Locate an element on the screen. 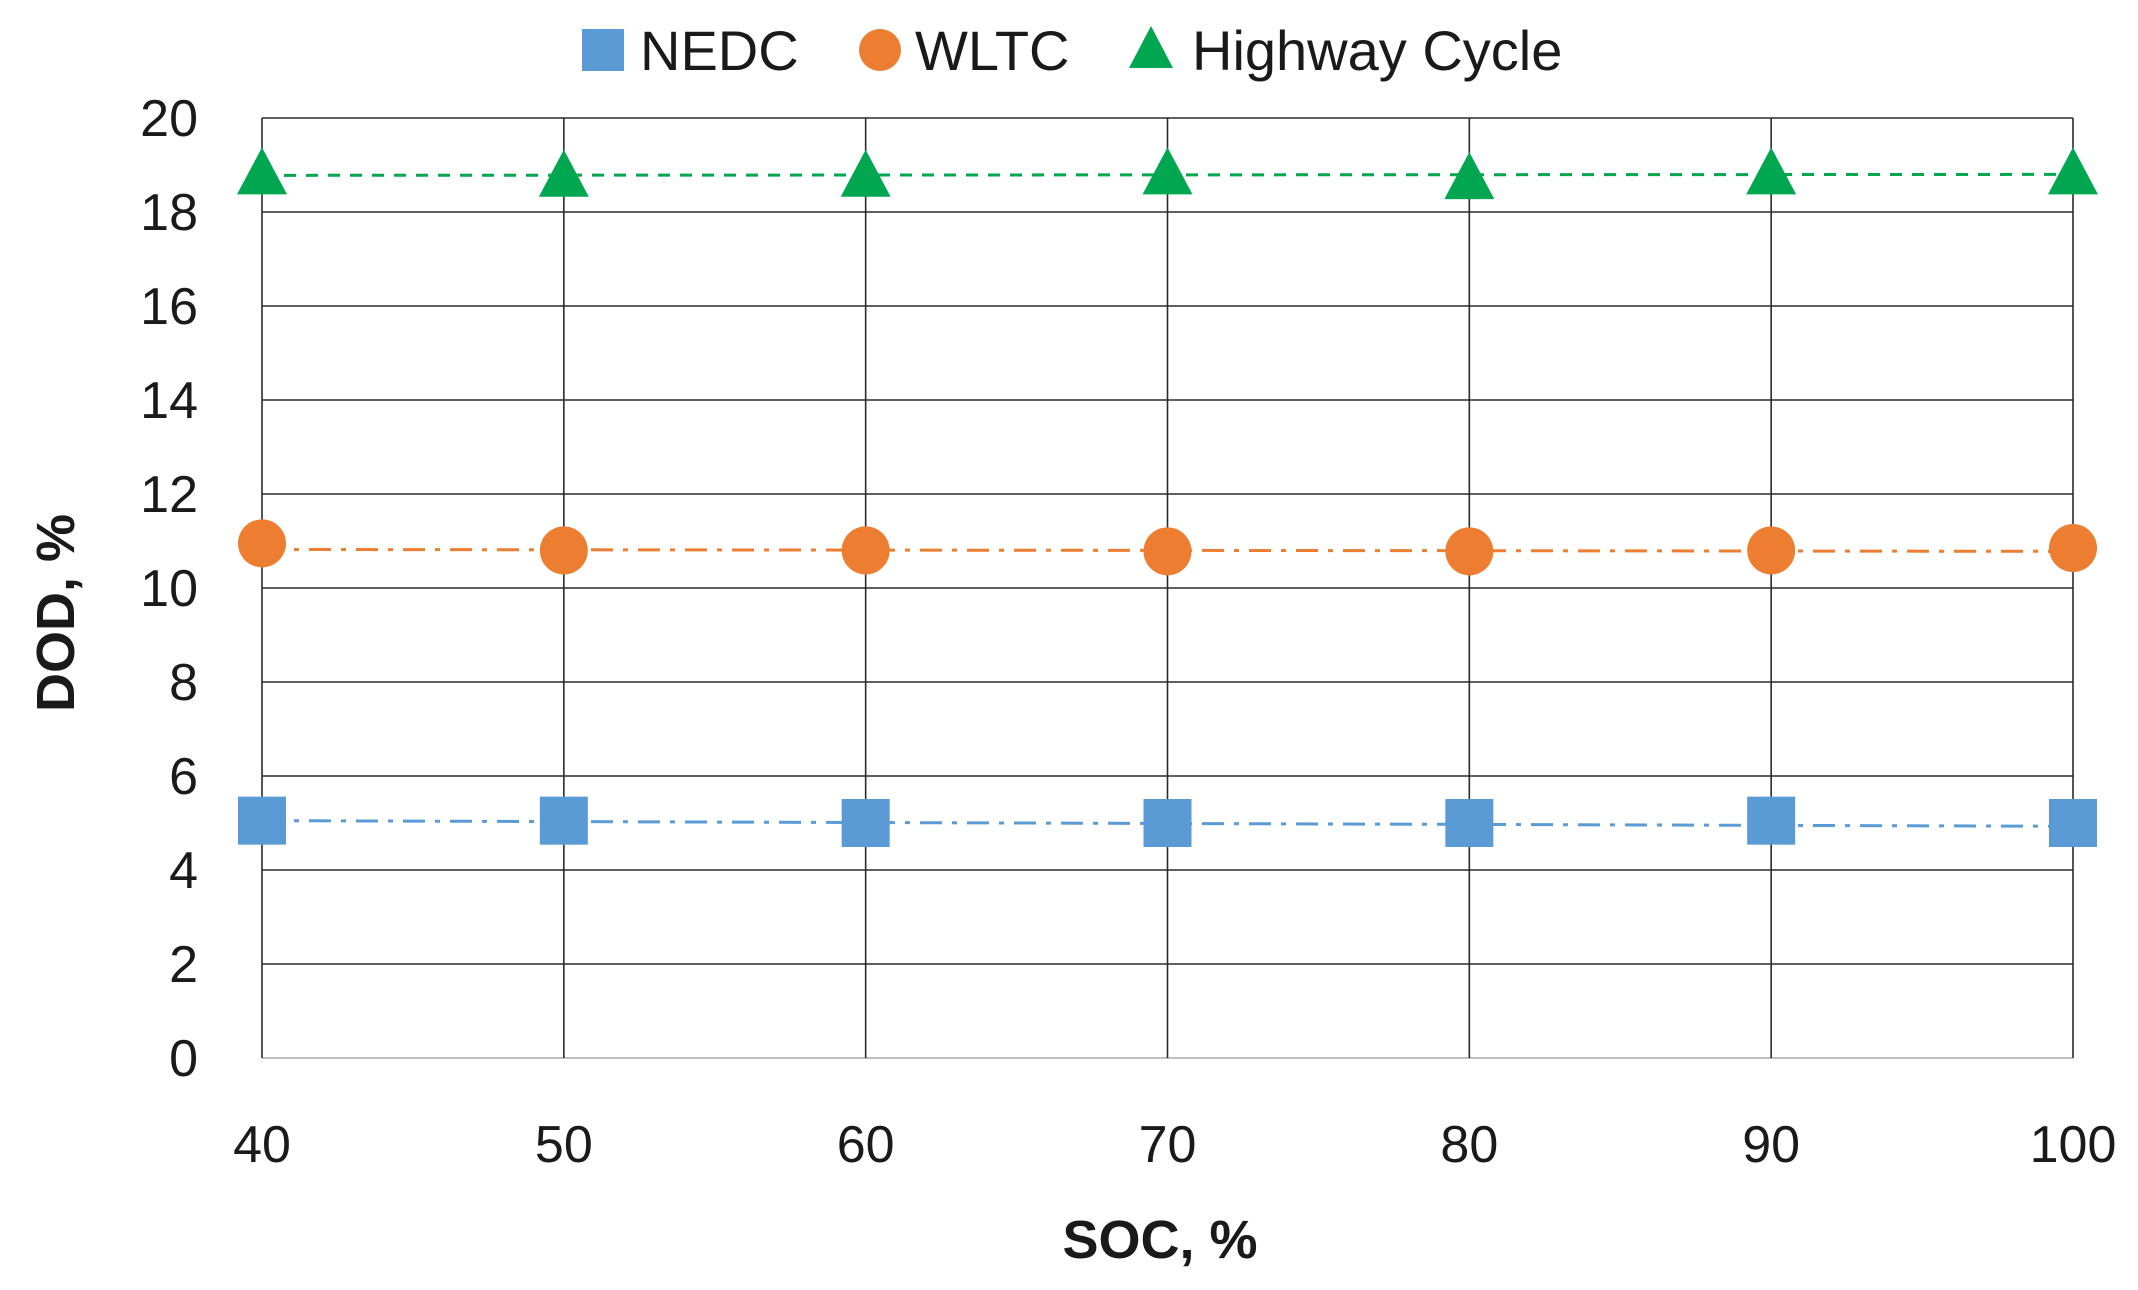  x-tick-label: 100 is located at coordinates (2073, 1145).